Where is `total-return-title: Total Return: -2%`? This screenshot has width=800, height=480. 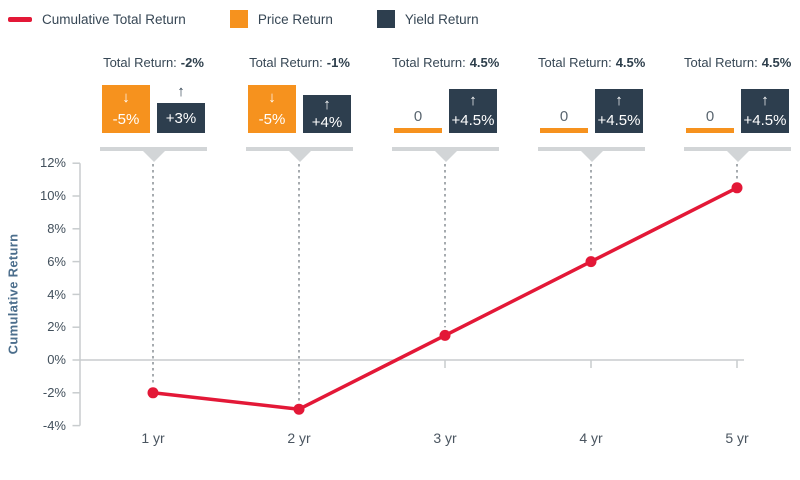 total-return-title: Total Return: -2% is located at coordinates (153, 63).